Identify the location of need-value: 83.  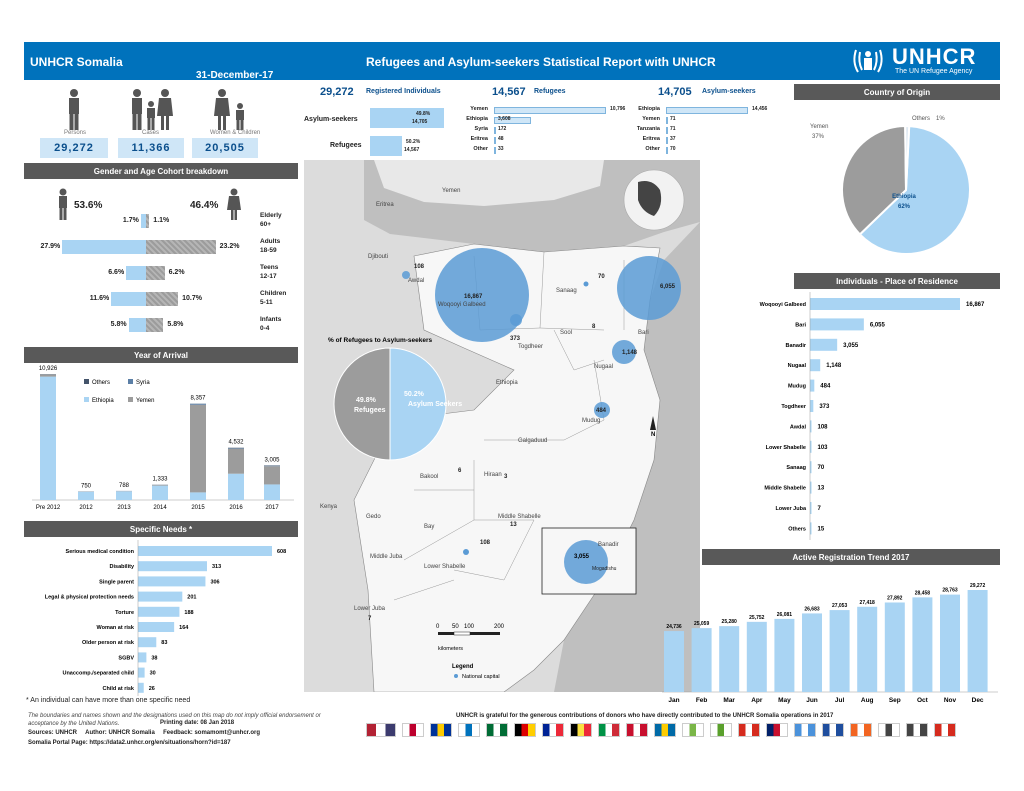
(164, 643).